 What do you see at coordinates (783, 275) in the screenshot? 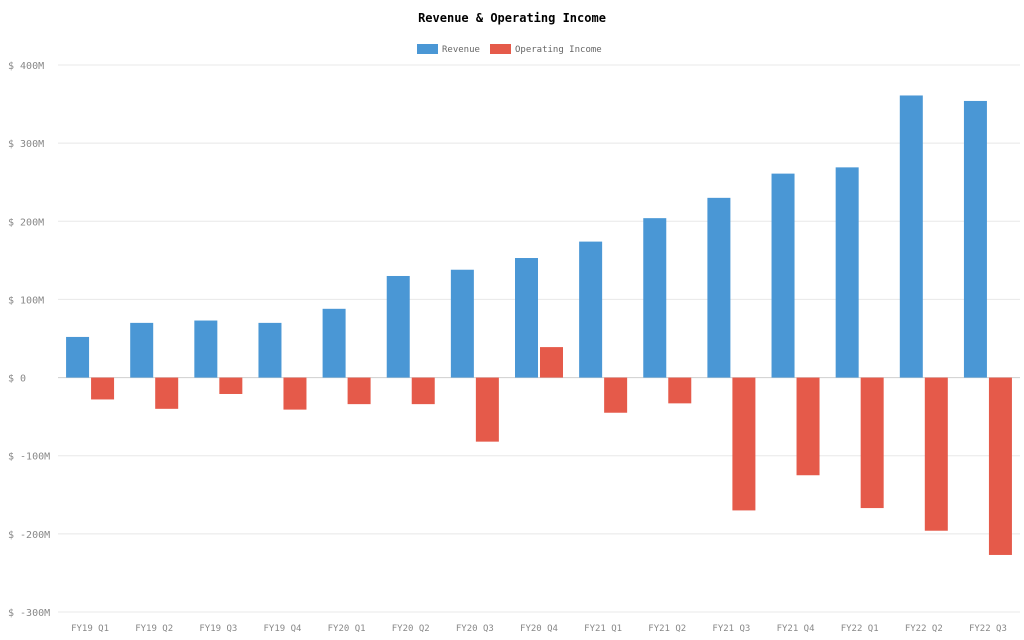
I see `bar-revenue-fy21-q4` at bounding box center [783, 275].